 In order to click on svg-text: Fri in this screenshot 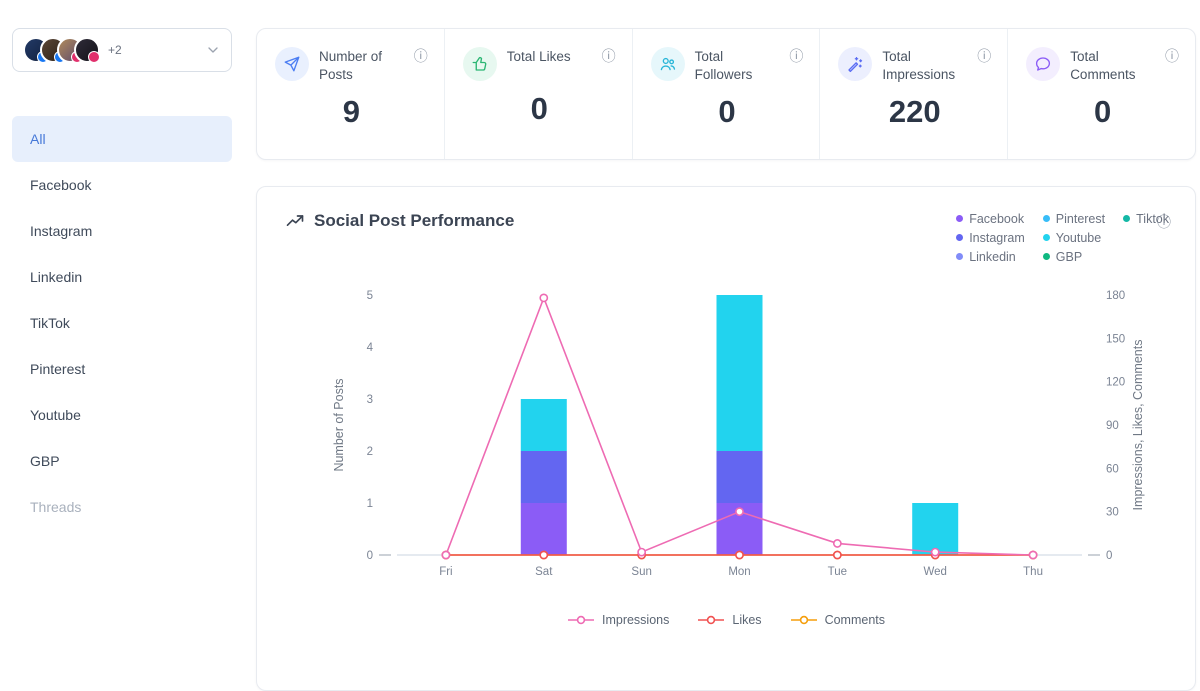, I will do `click(445, 572)`.